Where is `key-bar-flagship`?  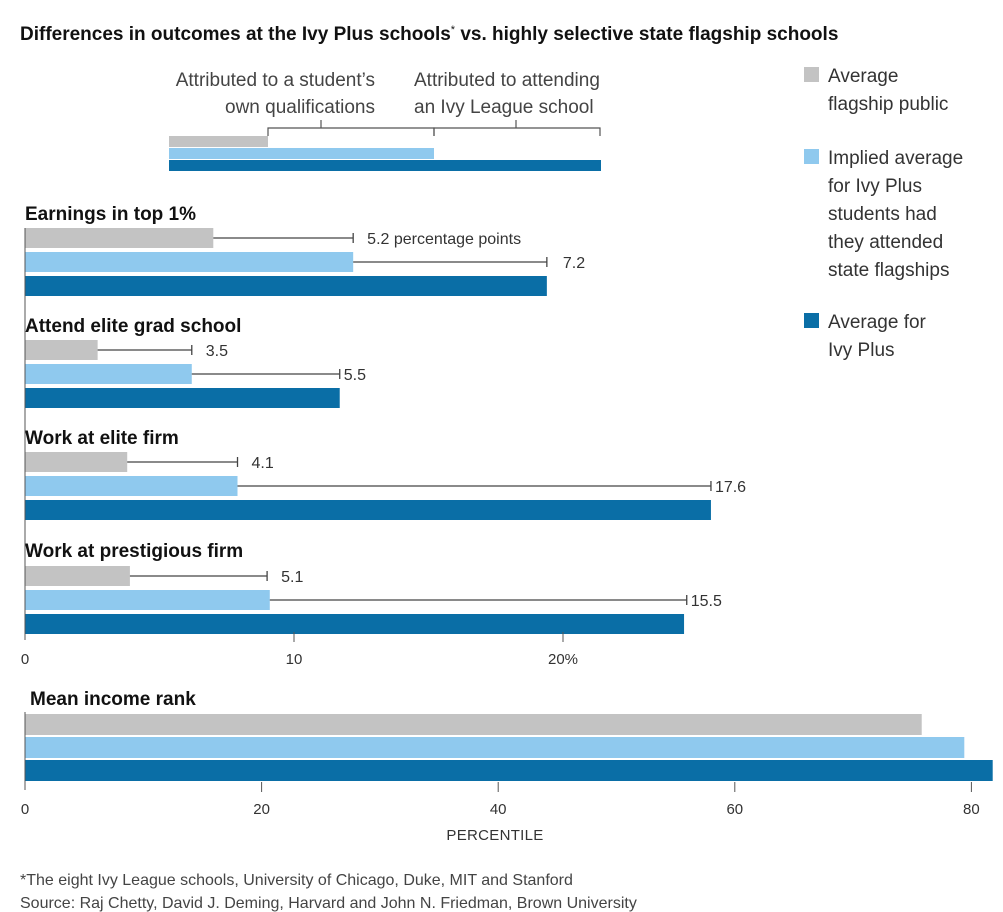
key-bar-flagship is located at coordinates (218, 141).